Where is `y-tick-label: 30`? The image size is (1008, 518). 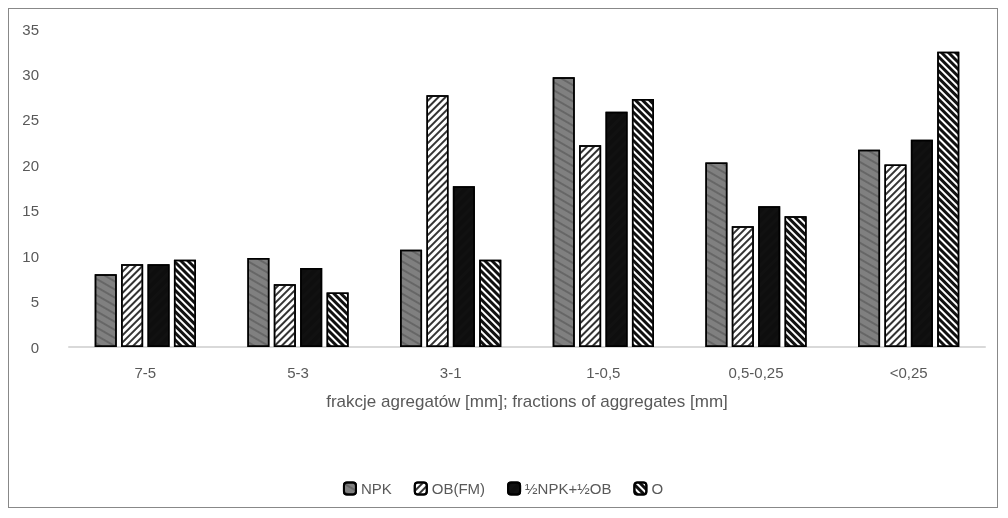 y-tick-label: 30 is located at coordinates (30, 74).